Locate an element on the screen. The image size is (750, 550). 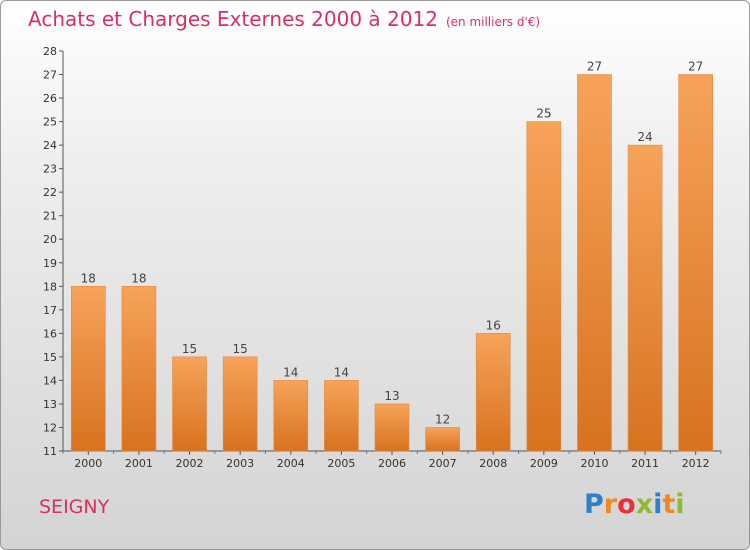
x-tick-label: 2004 is located at coordinates (291, 463).